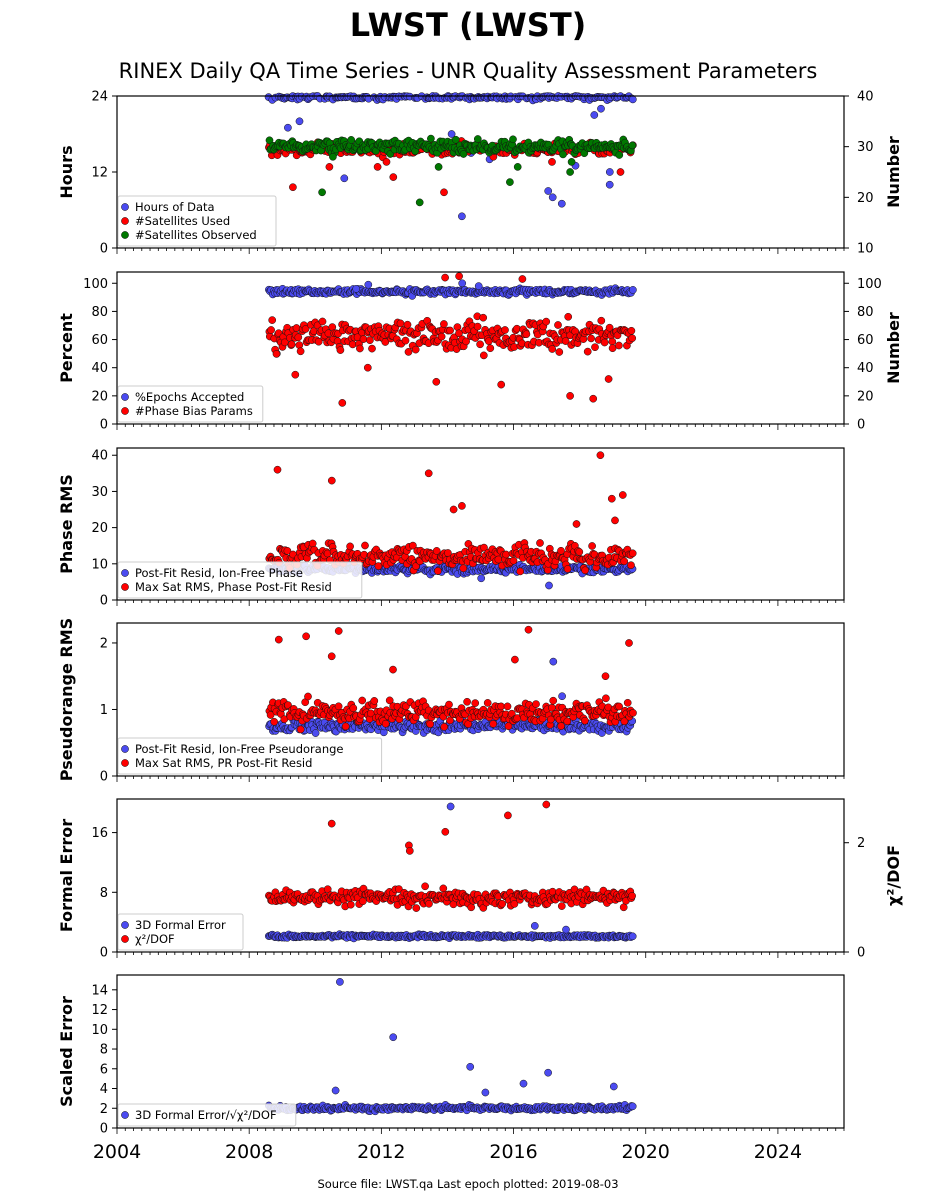 The height and width of the screenshot is (1200, 937). Describe the element at coordinates (104, 1089) in the screenshot. I see `y-tick-label: 4` at that location.